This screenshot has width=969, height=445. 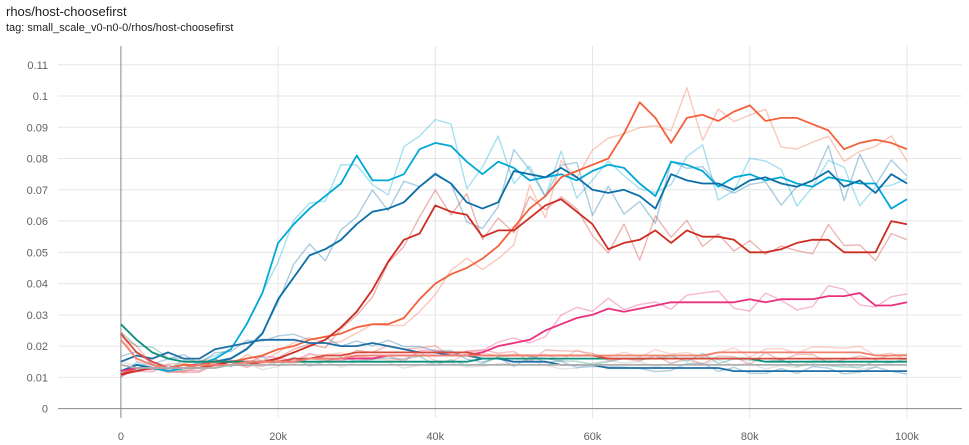 What do you see at coordinates (593, 437) in the screenshot?
I see `x-tick-label: 60k` at bounding box center [593, 437].